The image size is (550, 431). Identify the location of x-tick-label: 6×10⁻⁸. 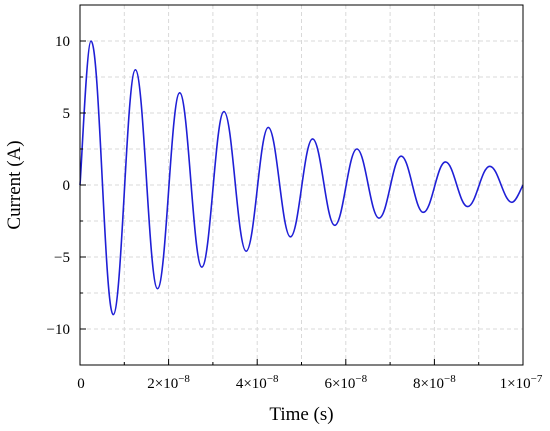
(345, 382).